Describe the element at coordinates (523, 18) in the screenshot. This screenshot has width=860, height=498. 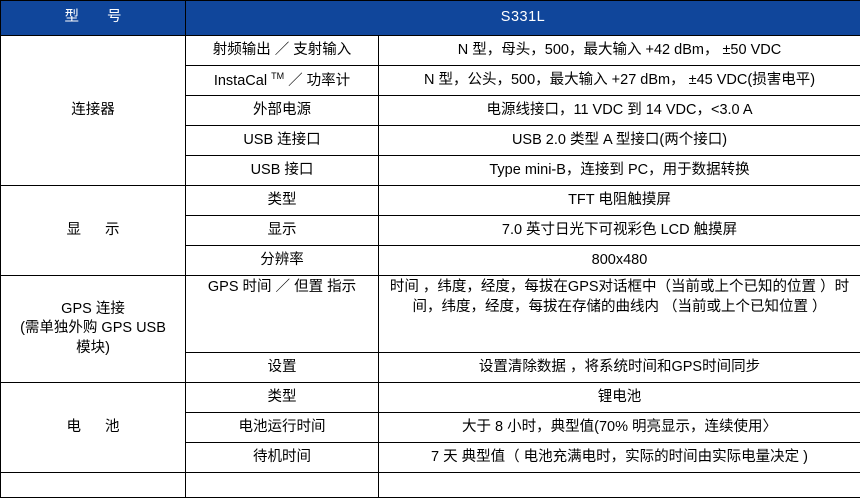
I see `header-model-value: S331L` at that location.